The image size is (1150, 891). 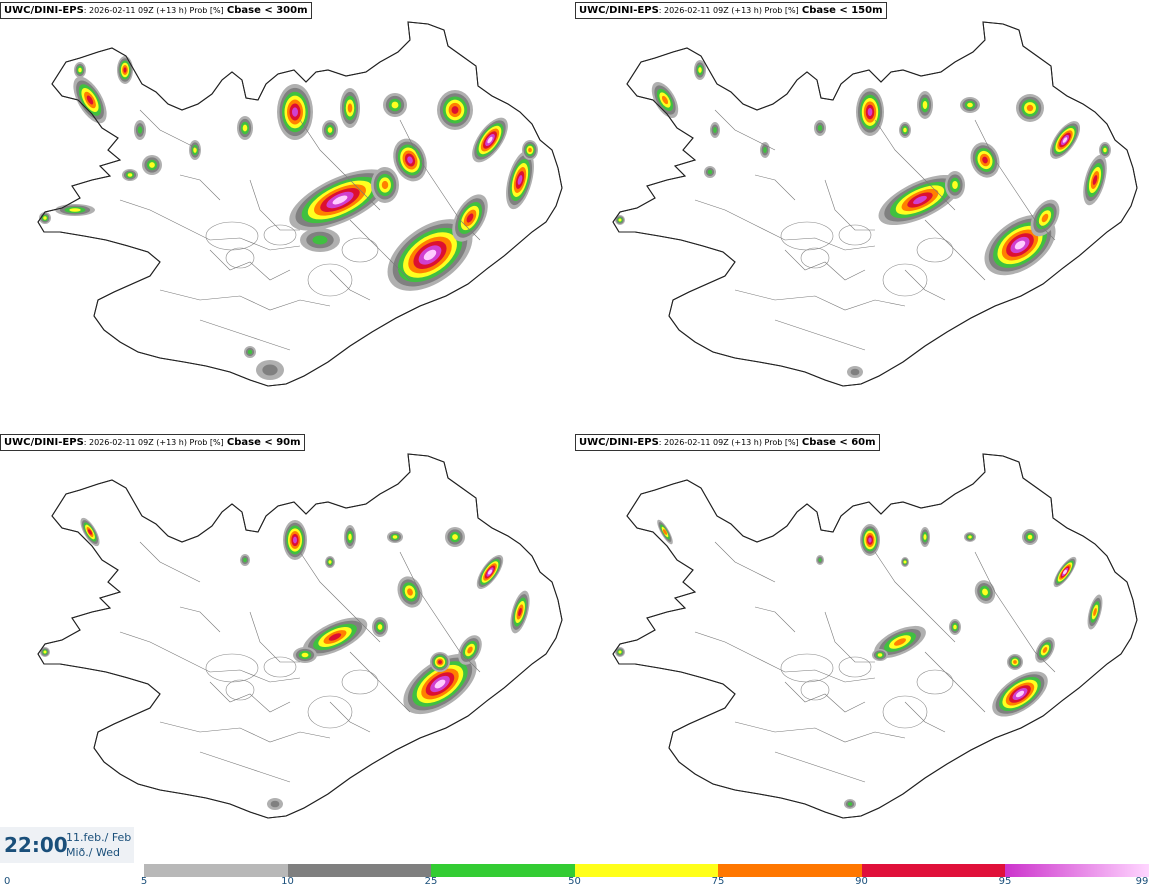 I want to click on colorbar-tick-label: 95, so click(x=1005, y=881).